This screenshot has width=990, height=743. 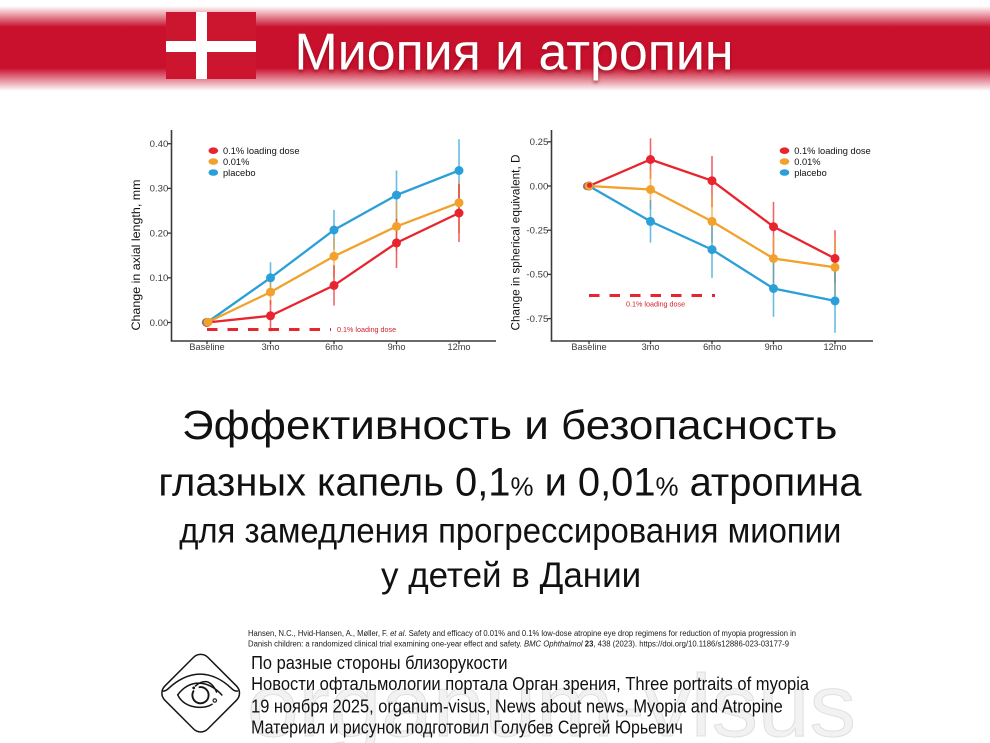 What do you see at coordinates (537, 319) in the screenshot?
I see `svg-text: -0.75` at bounding box center [537, 319].